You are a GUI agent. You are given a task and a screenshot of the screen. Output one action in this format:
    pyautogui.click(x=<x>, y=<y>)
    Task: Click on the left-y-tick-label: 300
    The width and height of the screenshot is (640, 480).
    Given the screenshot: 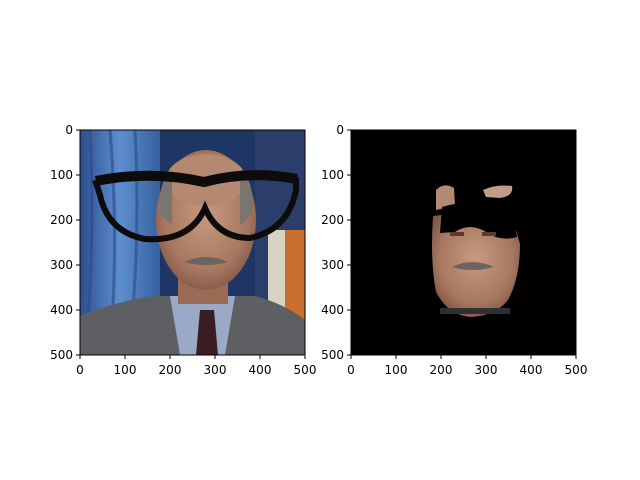 What is the action you would take?
    pyautogui.click(x=61, y=265)
    